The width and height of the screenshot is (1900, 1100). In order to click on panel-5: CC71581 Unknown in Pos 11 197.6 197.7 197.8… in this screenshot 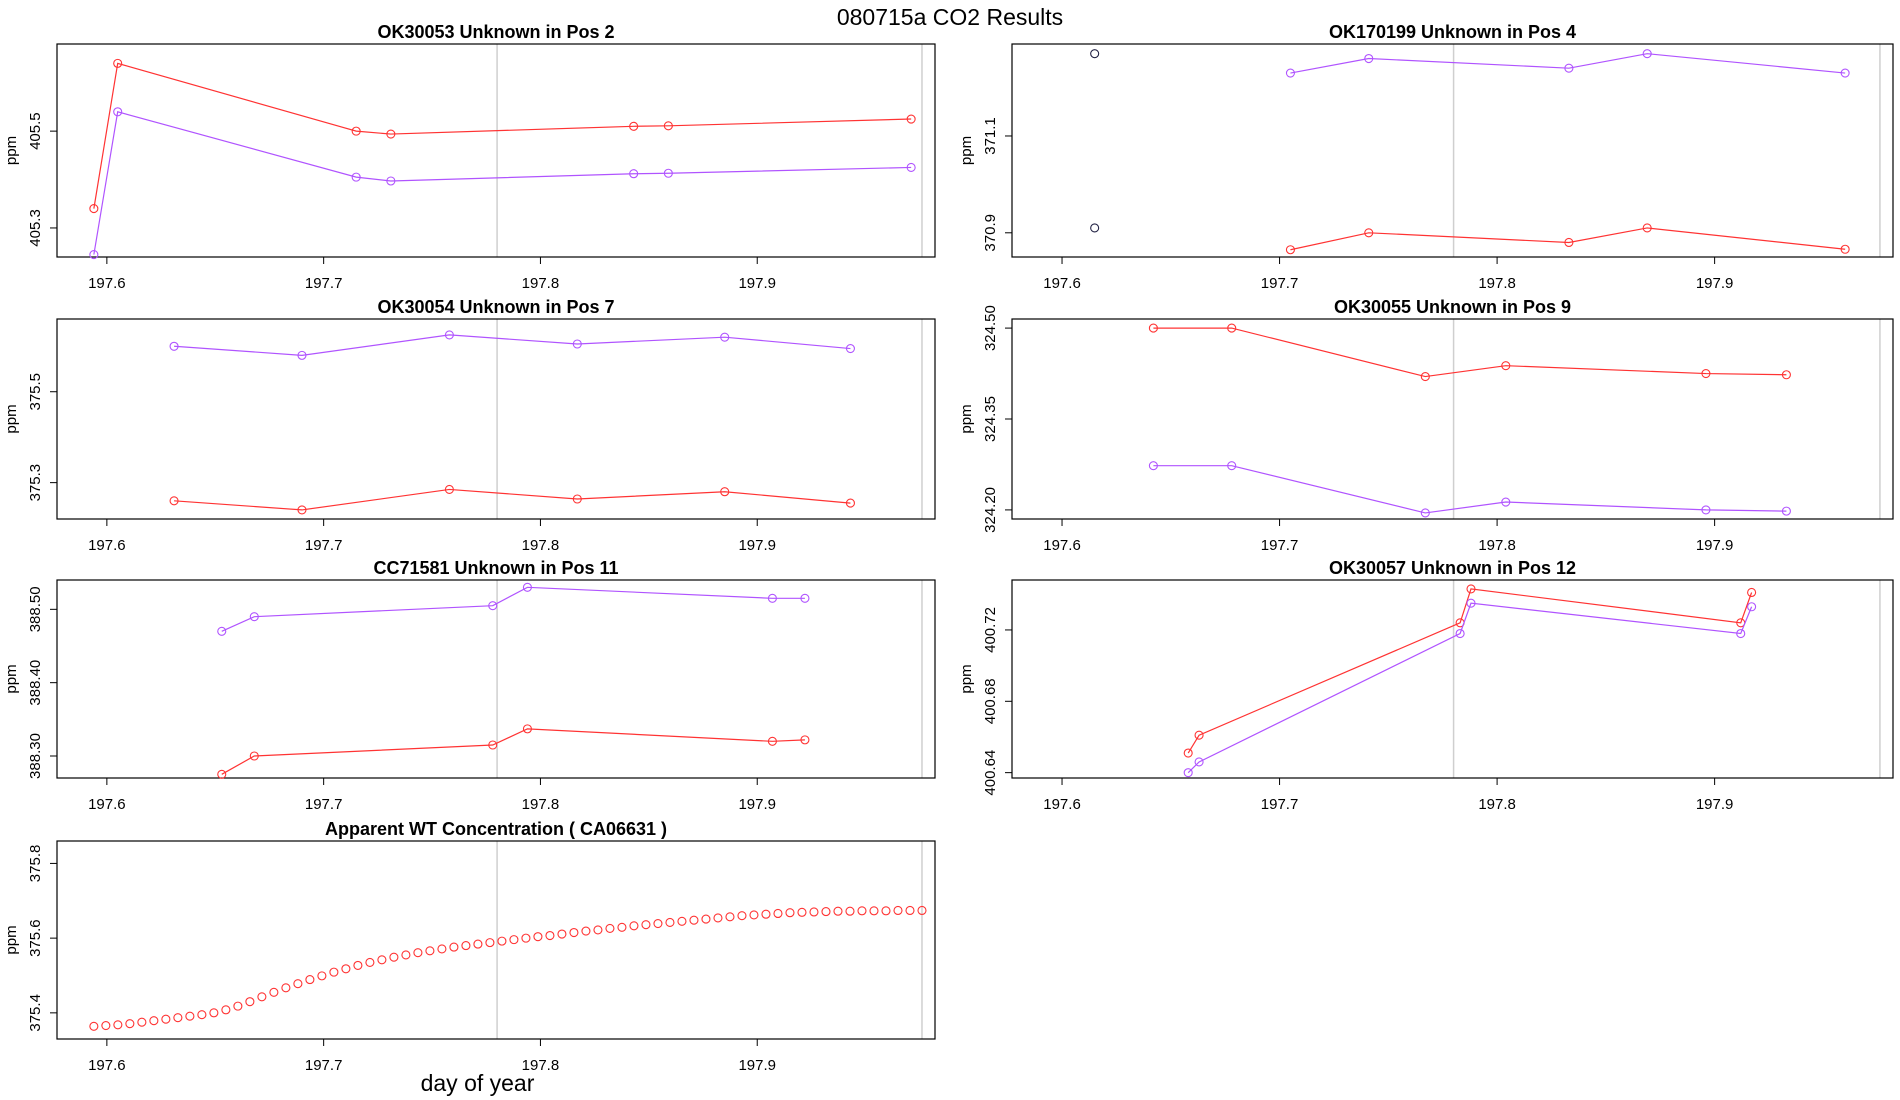, I will do `click(469, 685)`.